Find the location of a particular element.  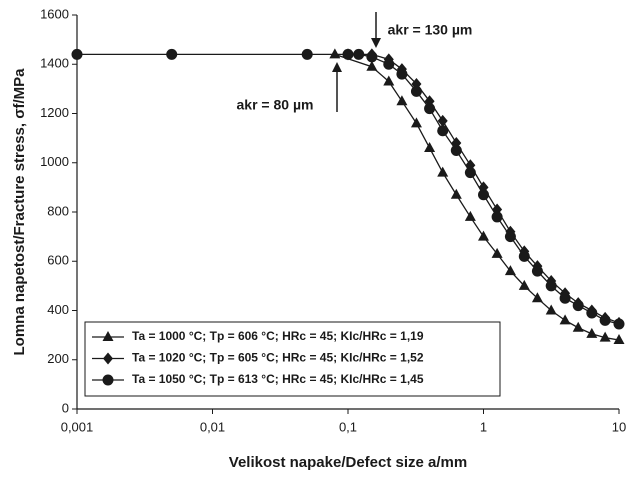

y-axis-label: Lomna napetost/Fracture stress, σf/MPa is located at coordinates (19, 212).